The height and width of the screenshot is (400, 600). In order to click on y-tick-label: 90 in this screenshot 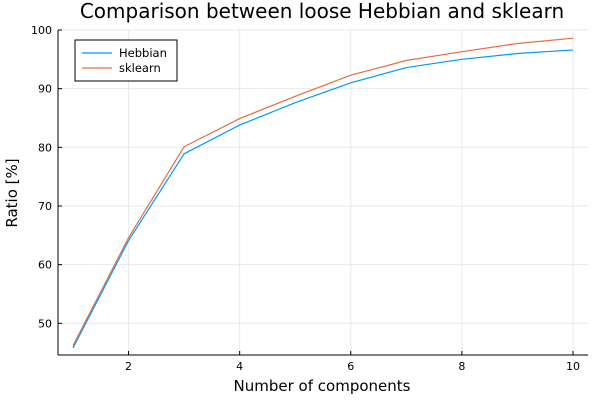, I will do `click(45, 89)`.